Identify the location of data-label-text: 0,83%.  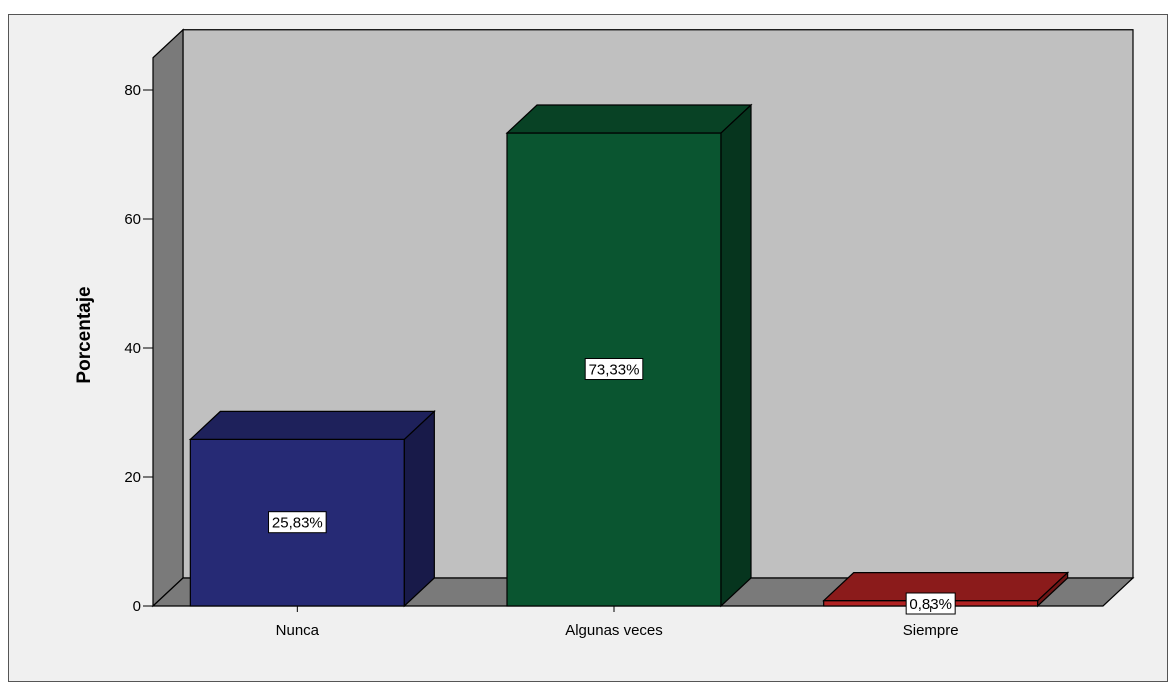
(930, 604).